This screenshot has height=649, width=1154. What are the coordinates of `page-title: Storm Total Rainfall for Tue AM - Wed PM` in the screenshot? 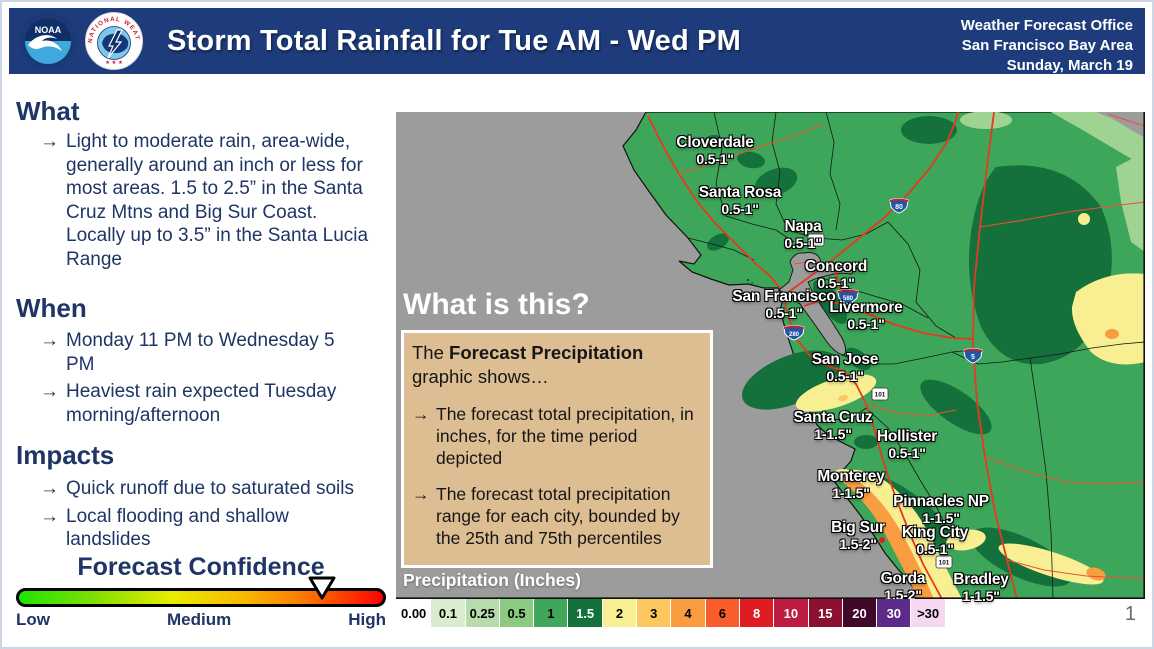 It's located at (454, 41).